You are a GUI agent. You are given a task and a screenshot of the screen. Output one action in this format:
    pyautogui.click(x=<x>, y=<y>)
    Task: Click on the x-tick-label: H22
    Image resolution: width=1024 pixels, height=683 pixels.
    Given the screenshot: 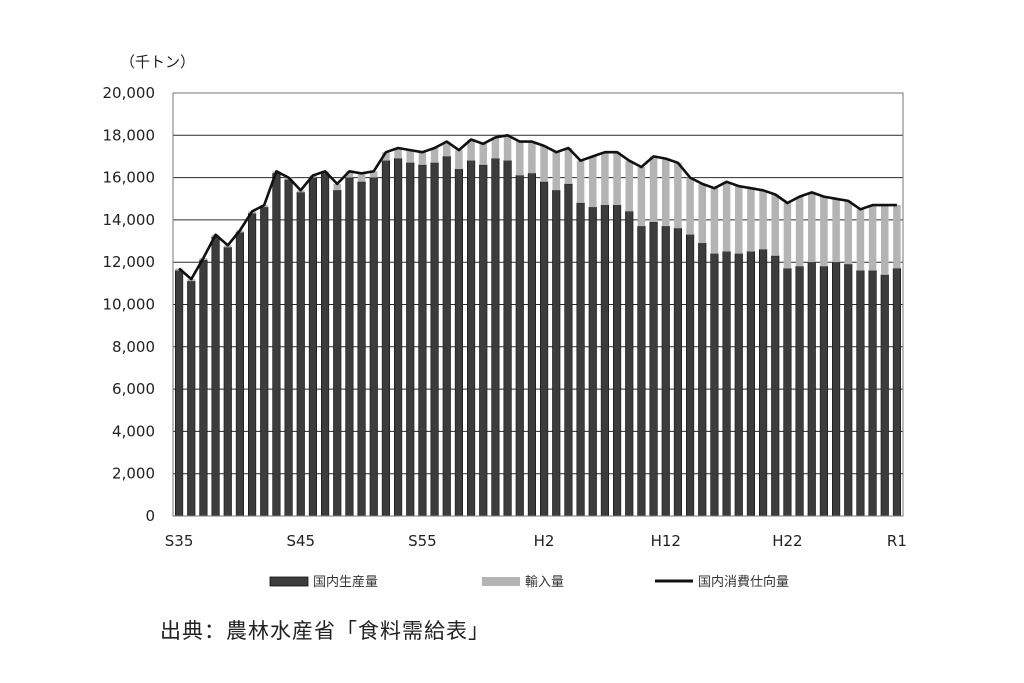 What is the action you would take?
    pyautogui.click(x=787, y=541)
    